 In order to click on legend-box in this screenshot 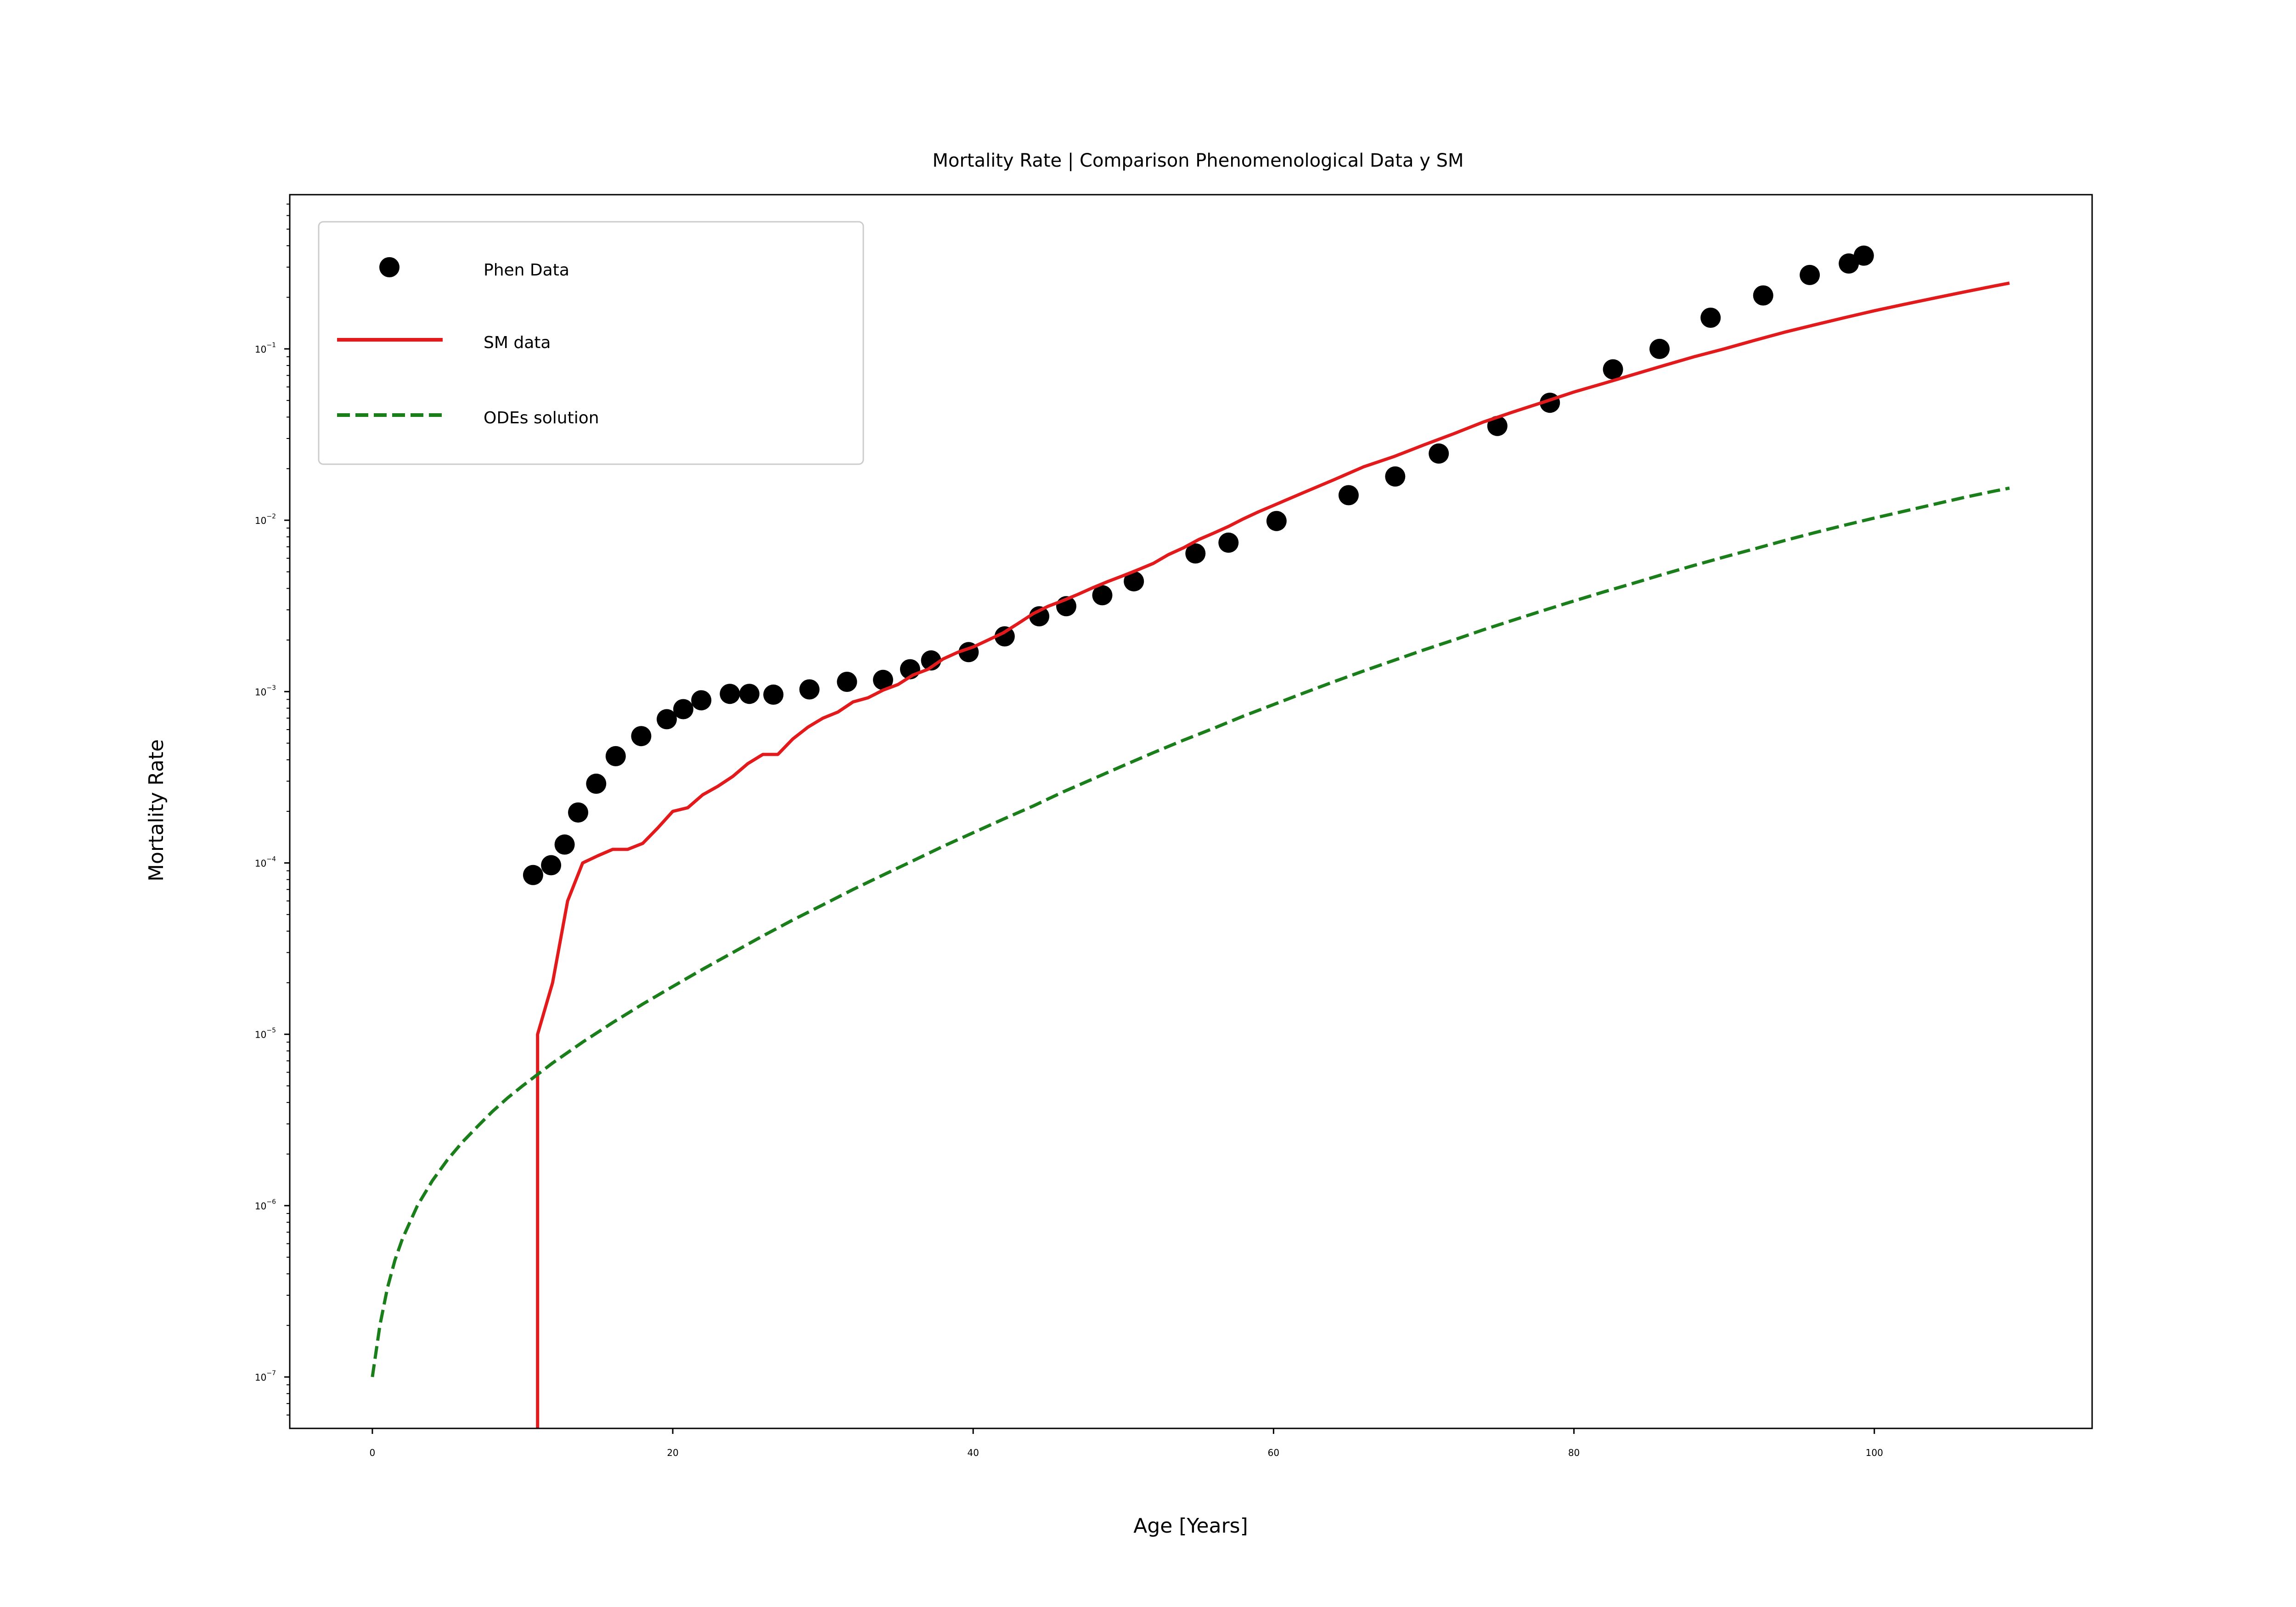, I will do `click(591, 343)`.